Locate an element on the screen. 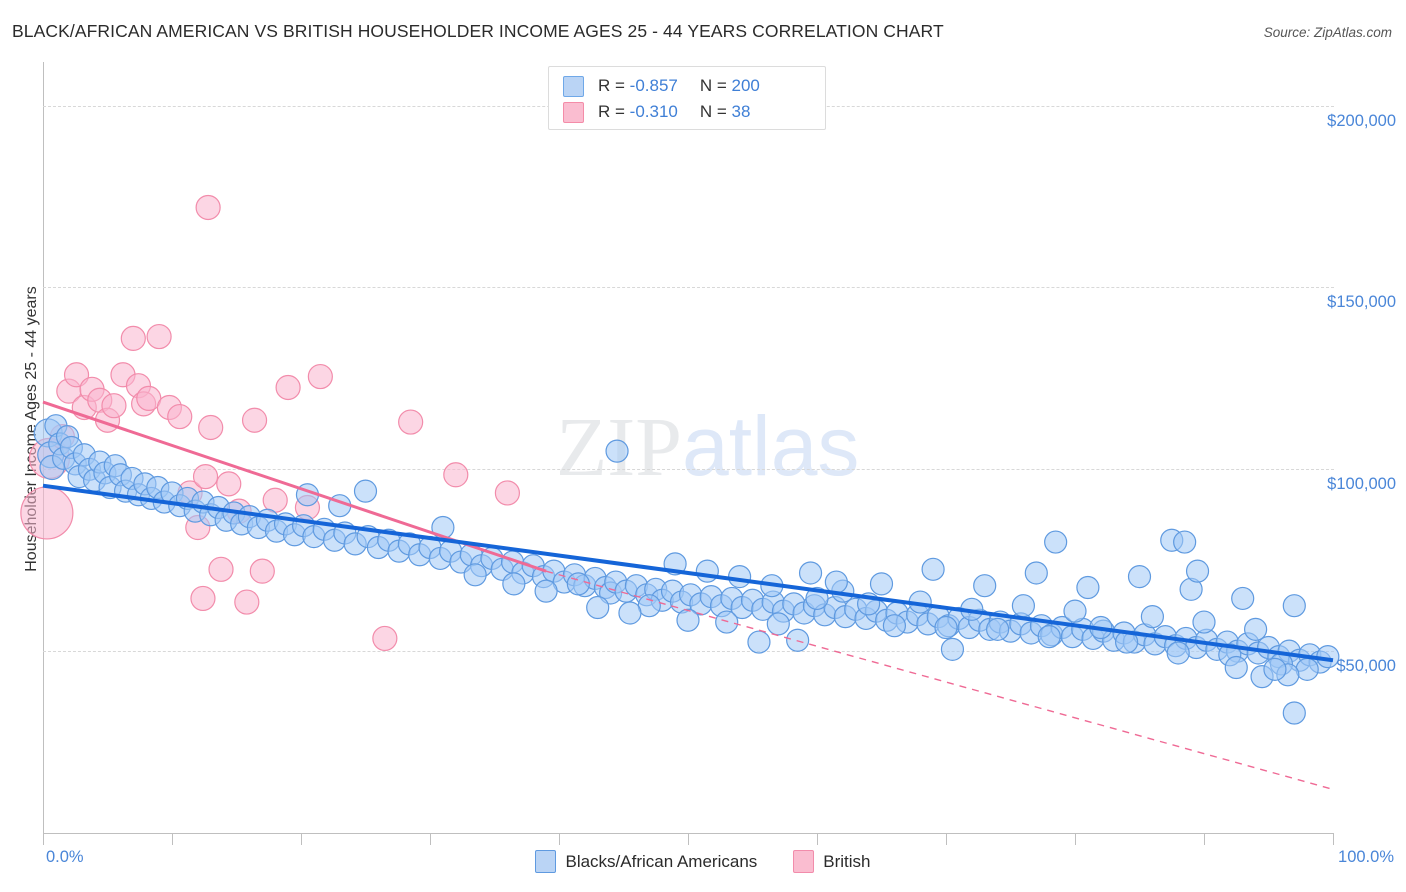  x-axis-min-label: 0.0% is located at coordinates (65, 857).